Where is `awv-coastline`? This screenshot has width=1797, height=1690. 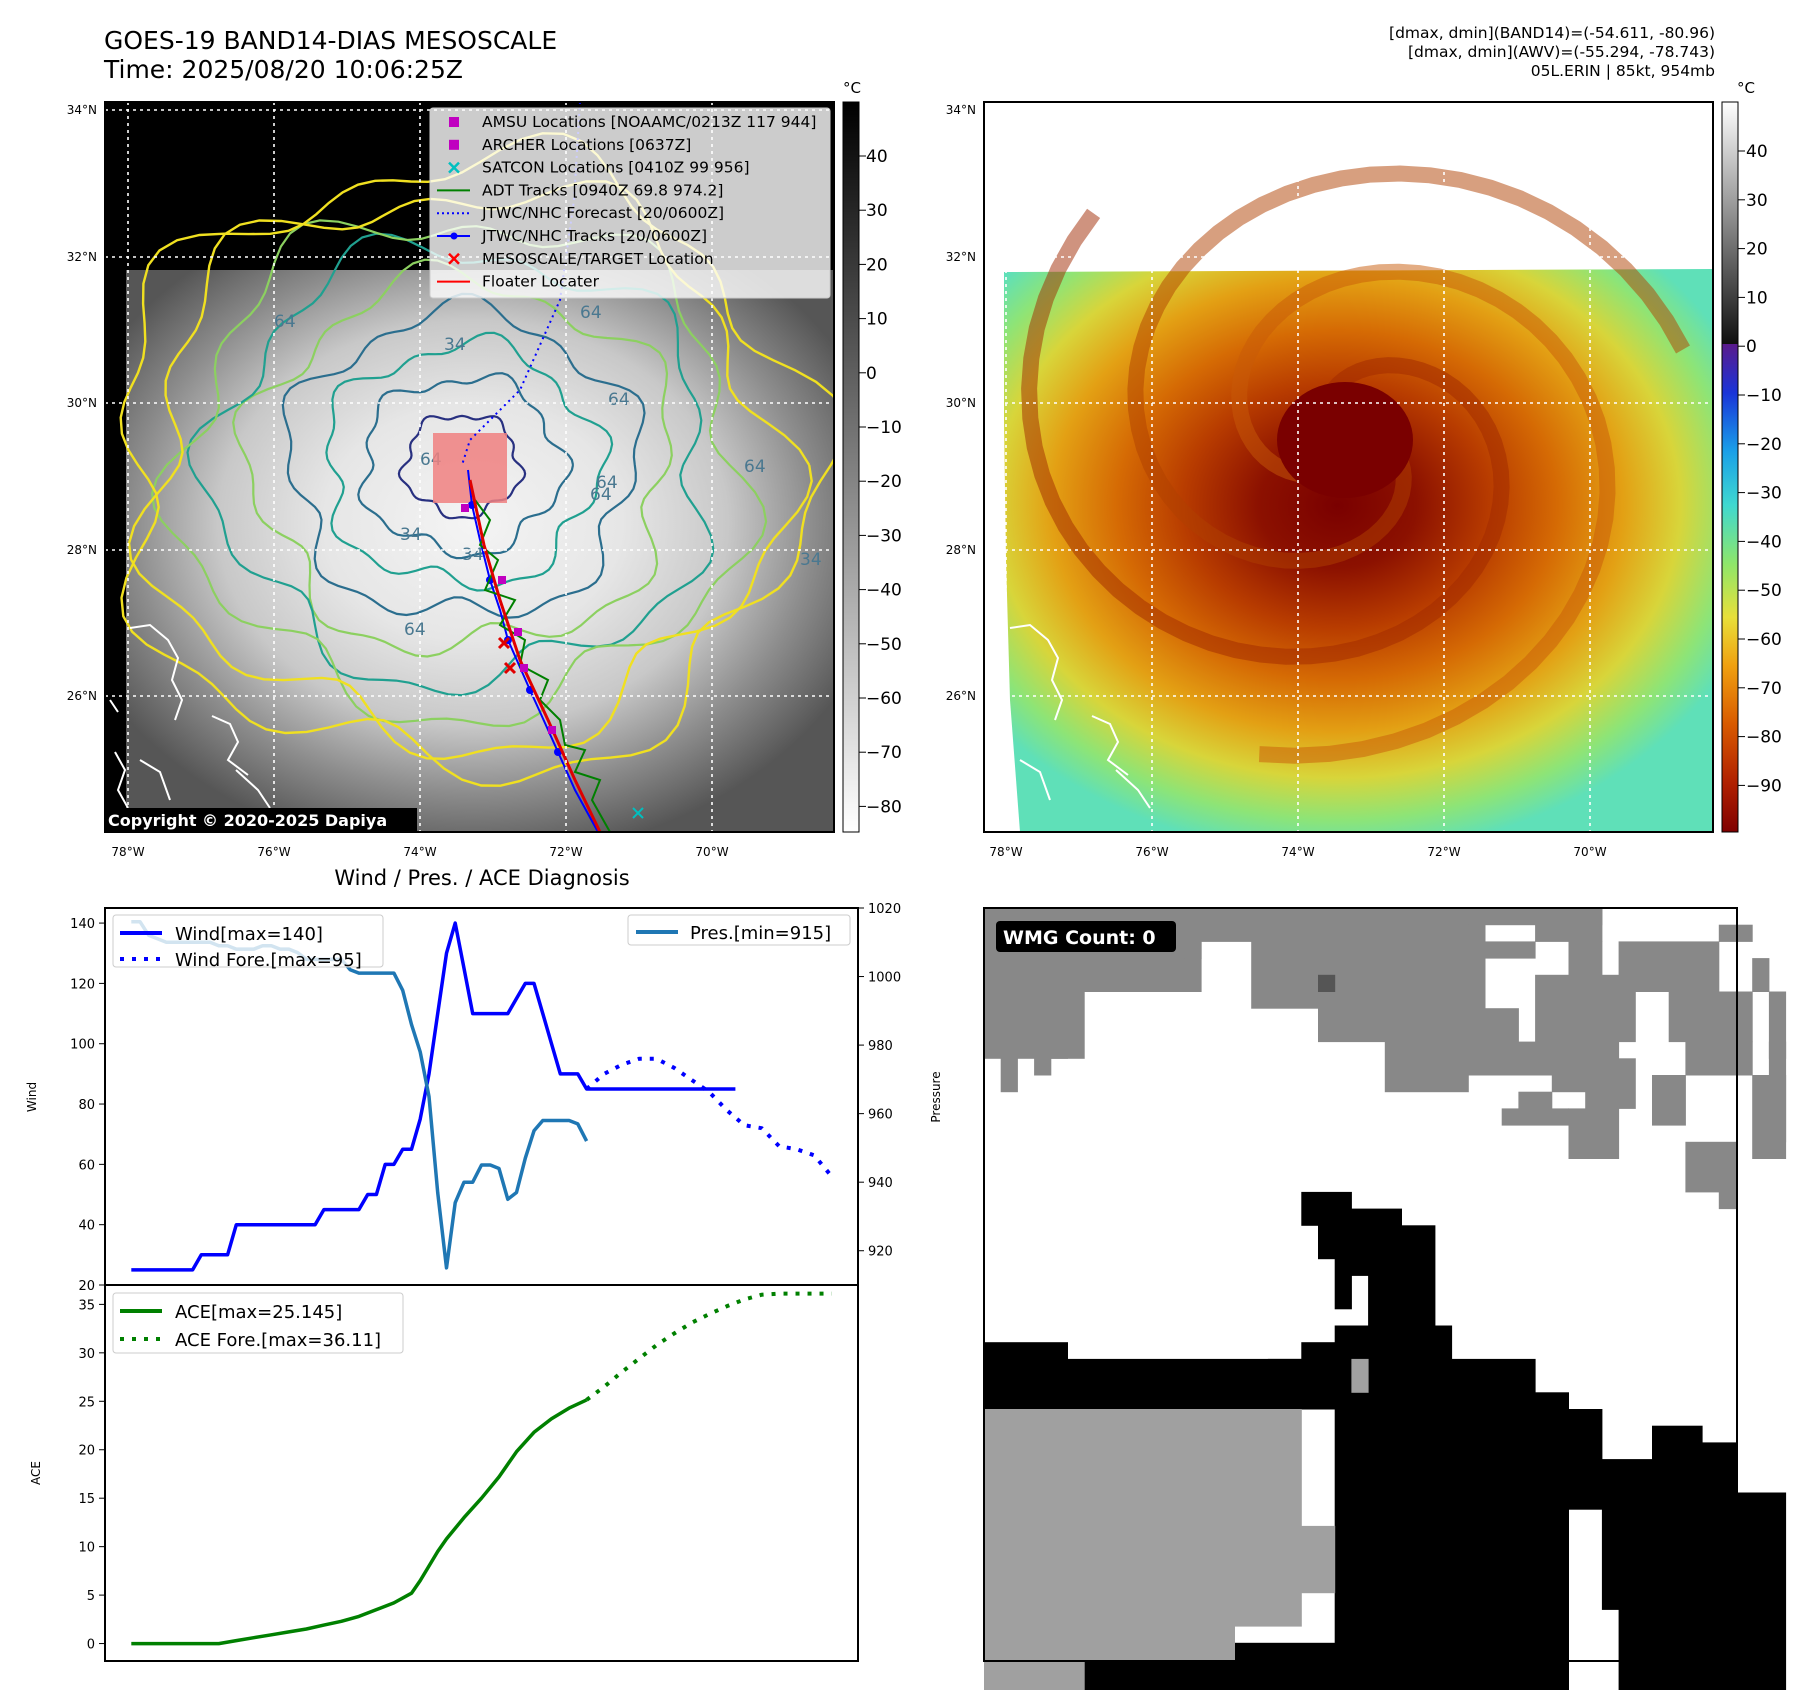
awv-coastline is located at coordinates (1070, 716).